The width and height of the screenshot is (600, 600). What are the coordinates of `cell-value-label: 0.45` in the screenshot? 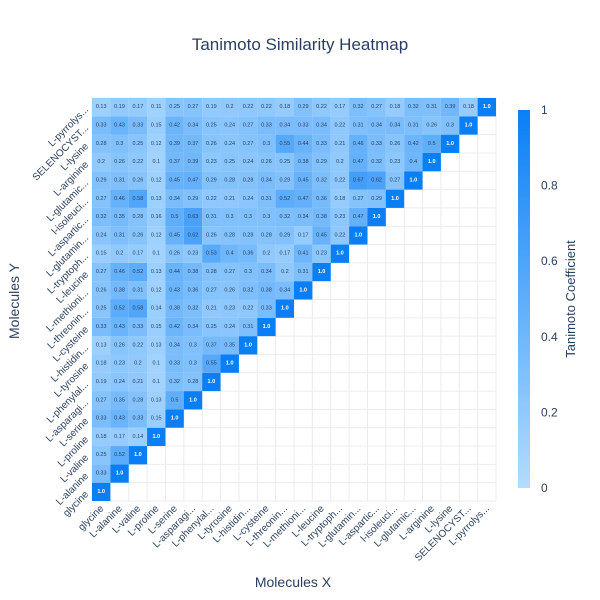 It's located at (174, 180).